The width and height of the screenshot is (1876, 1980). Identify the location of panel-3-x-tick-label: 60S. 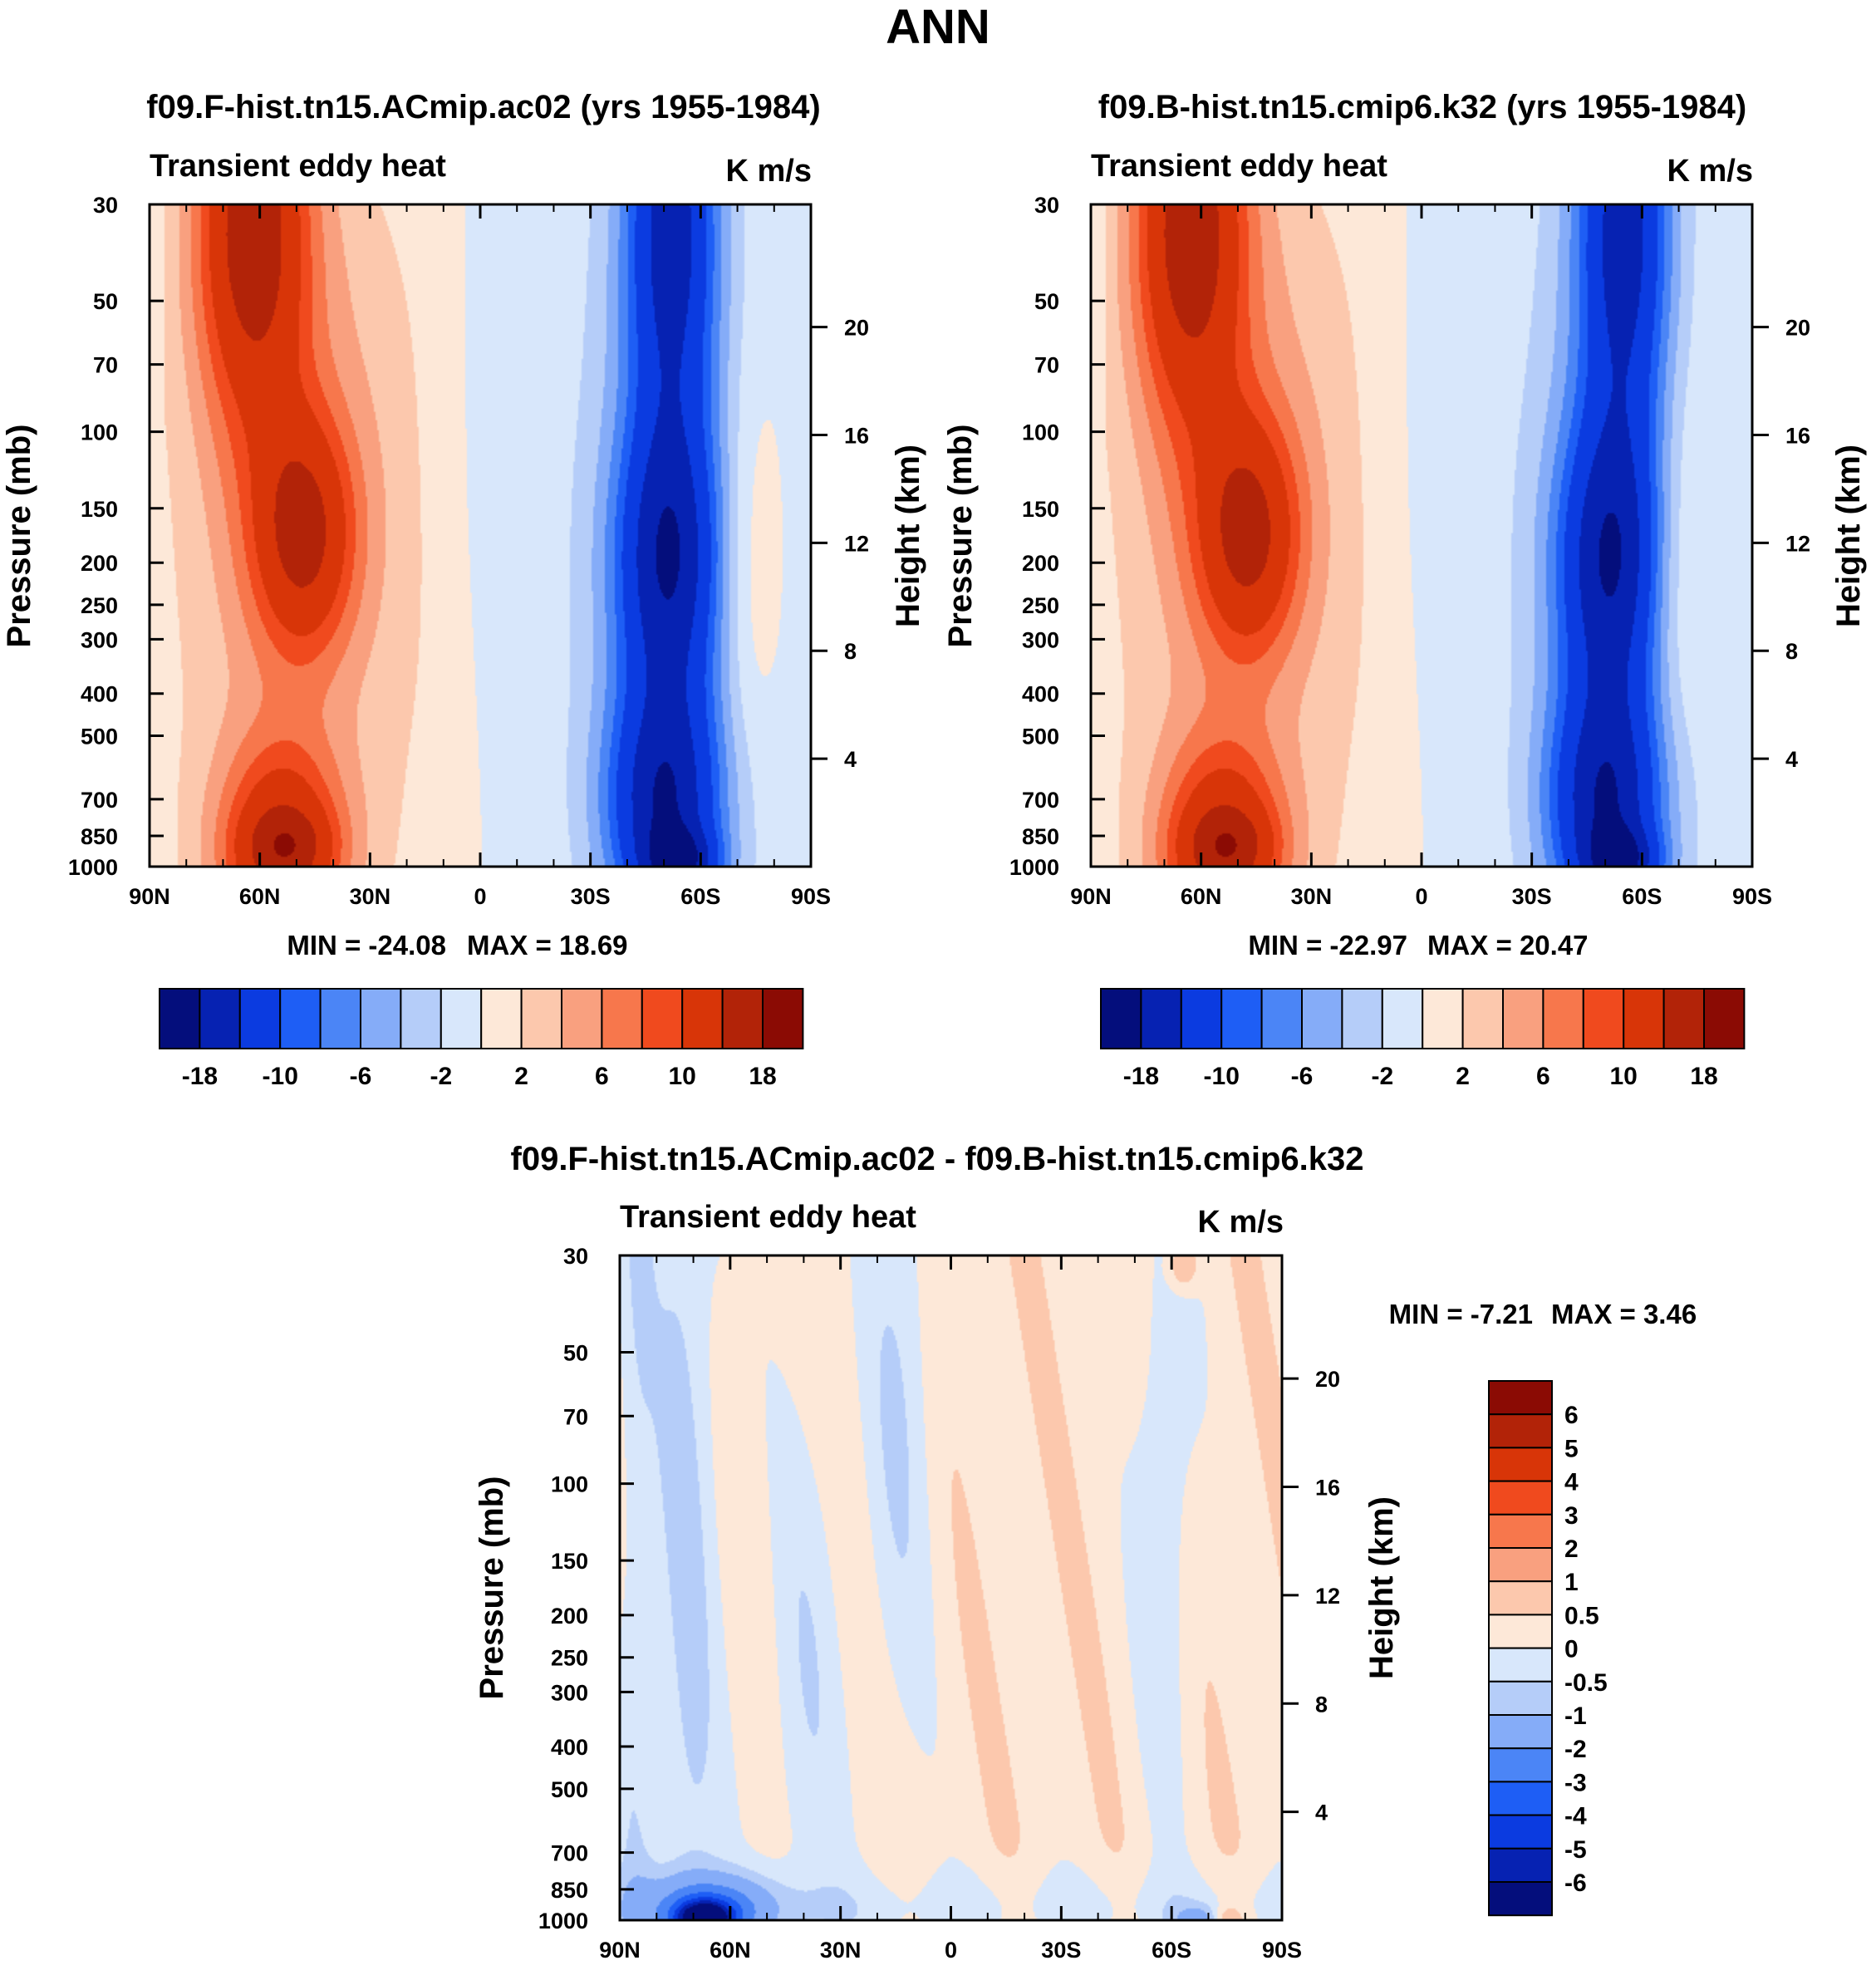
(1172, 1950).